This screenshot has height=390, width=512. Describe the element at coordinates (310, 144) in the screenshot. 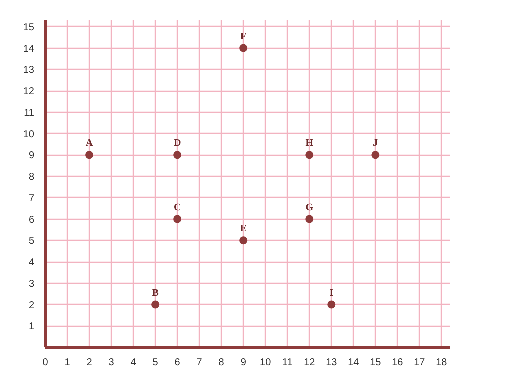

I see `annotation: H` at that location.